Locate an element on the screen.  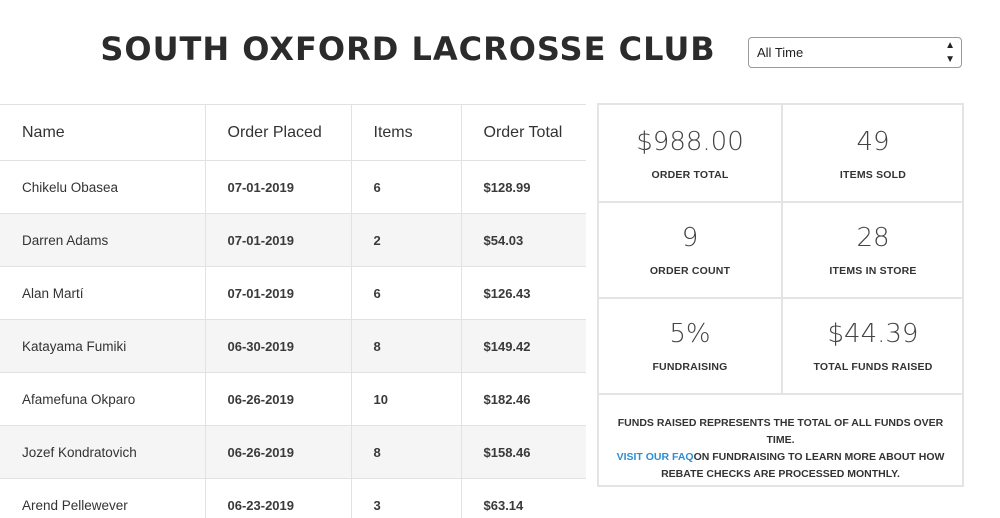
table-header-row: Name Order Placed Items Order Total is located at coordinates (293, 132).